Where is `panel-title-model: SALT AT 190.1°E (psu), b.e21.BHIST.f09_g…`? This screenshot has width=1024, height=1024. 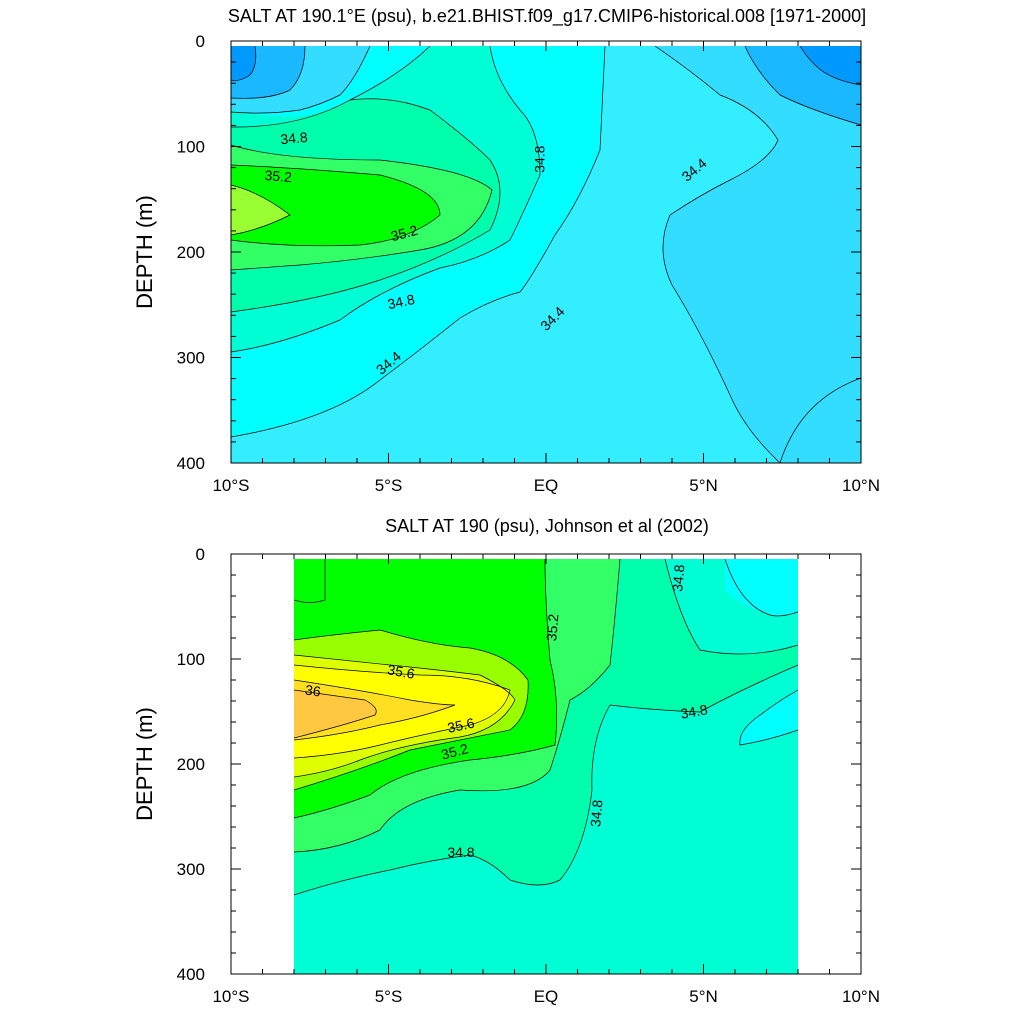 panel-title-model: SALT AT 190.1°E (psu), b.e21.BHIST.f09_g… is located at coordinates (547, 16).